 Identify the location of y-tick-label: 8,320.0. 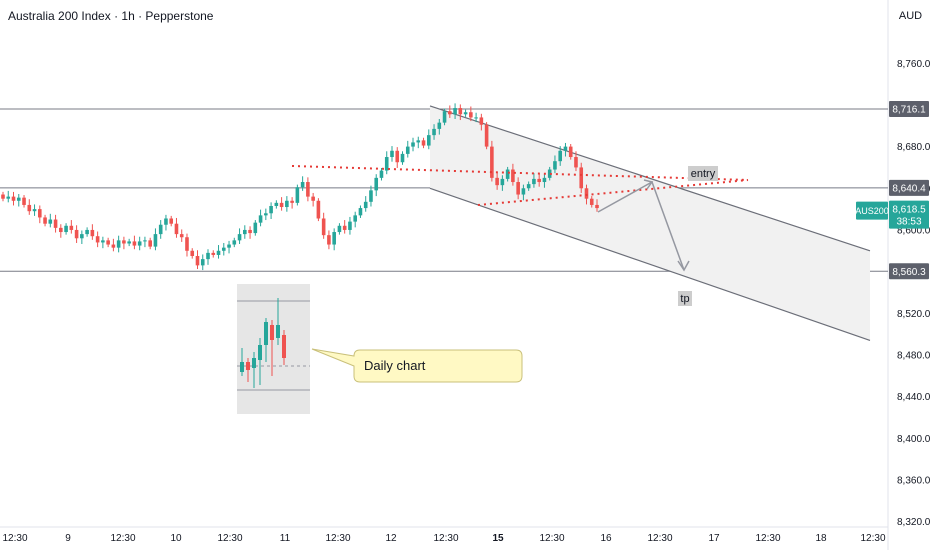
(914, 522).